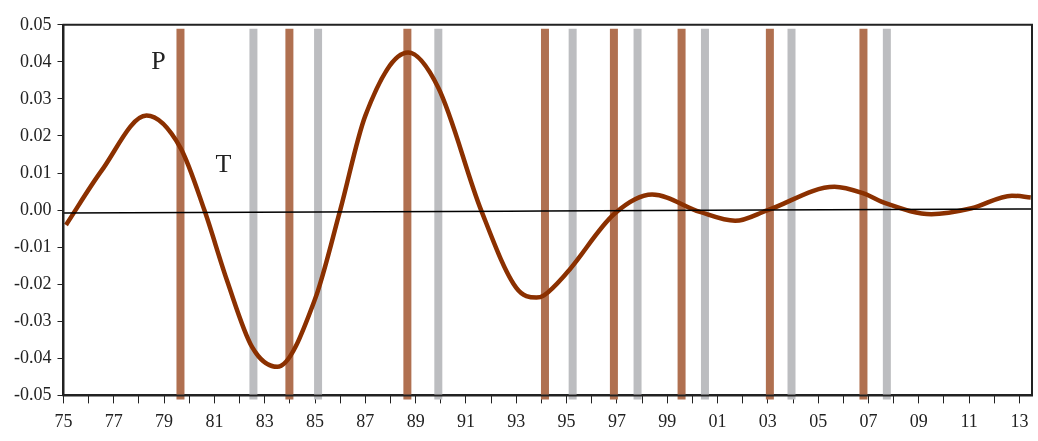  Describe the element at coordinates (35, 171) in the screenshot. I see `y-tick-label: 0.01` at that location.